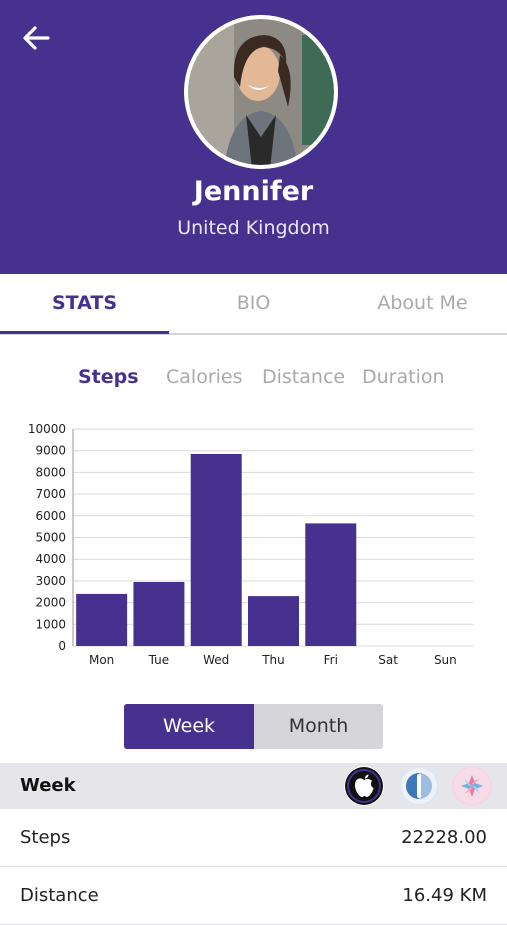 This screenshot has width=507, height=925. What do you see at coordinates (364, 786) in the screenshot?
I see `apple-health-icon` at bounding box center [364, 786].